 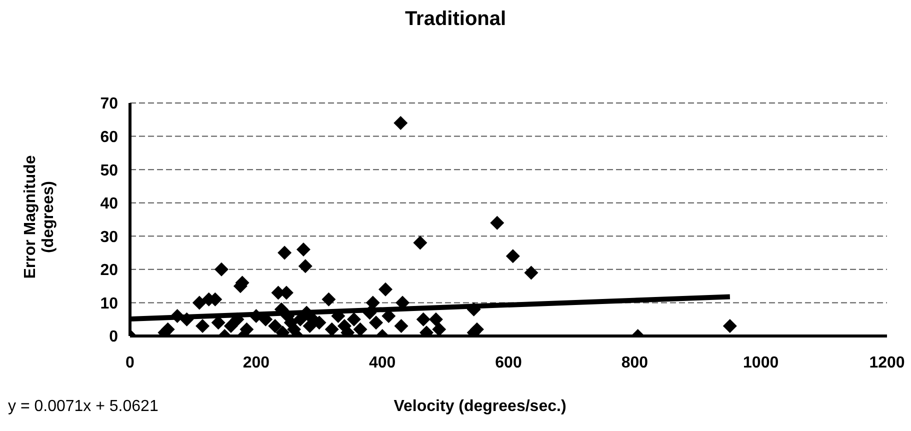 I want to click on x-tick-label: 0, so click(x=130, y=363).